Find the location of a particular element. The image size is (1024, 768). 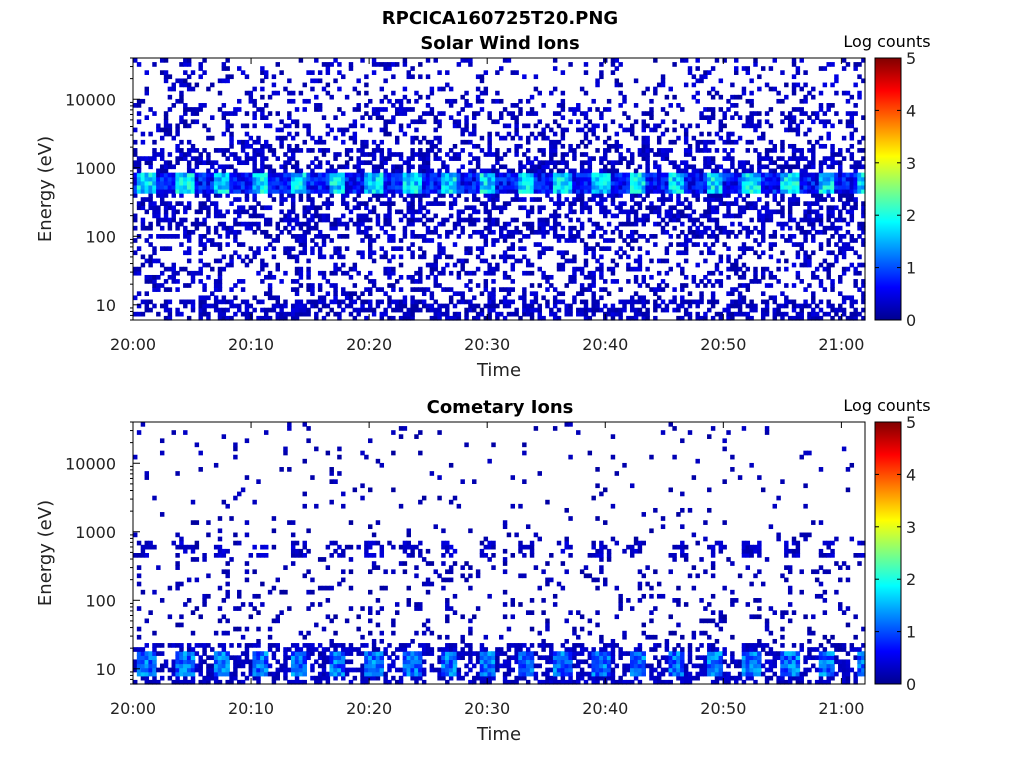

colorbar-tick-label: 4 is located at coordinates (911, 110).